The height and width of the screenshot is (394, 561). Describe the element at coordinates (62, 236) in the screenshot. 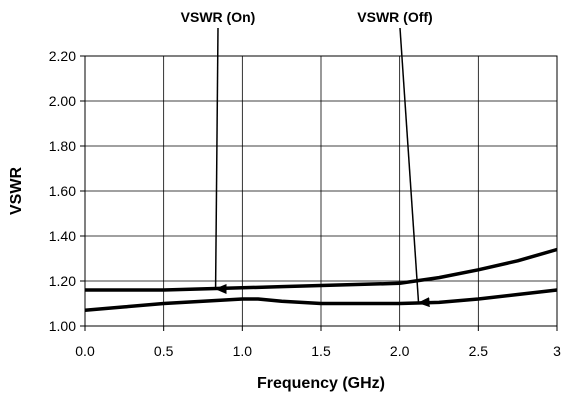

I see `y-tick-label: 1.40` at that location.